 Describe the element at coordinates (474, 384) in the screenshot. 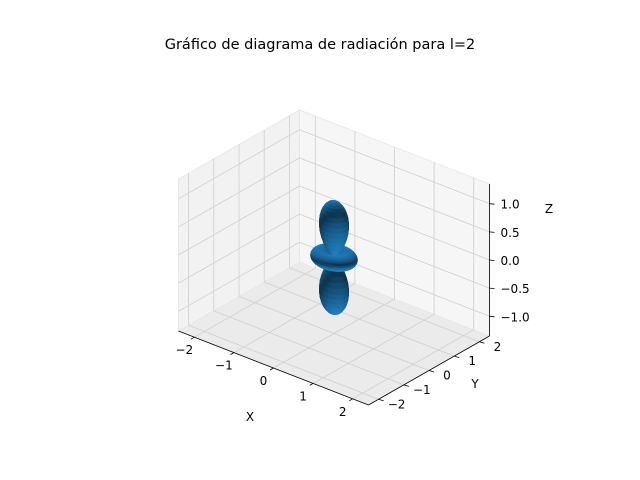

I see `y-axis-label: Y` at that location.